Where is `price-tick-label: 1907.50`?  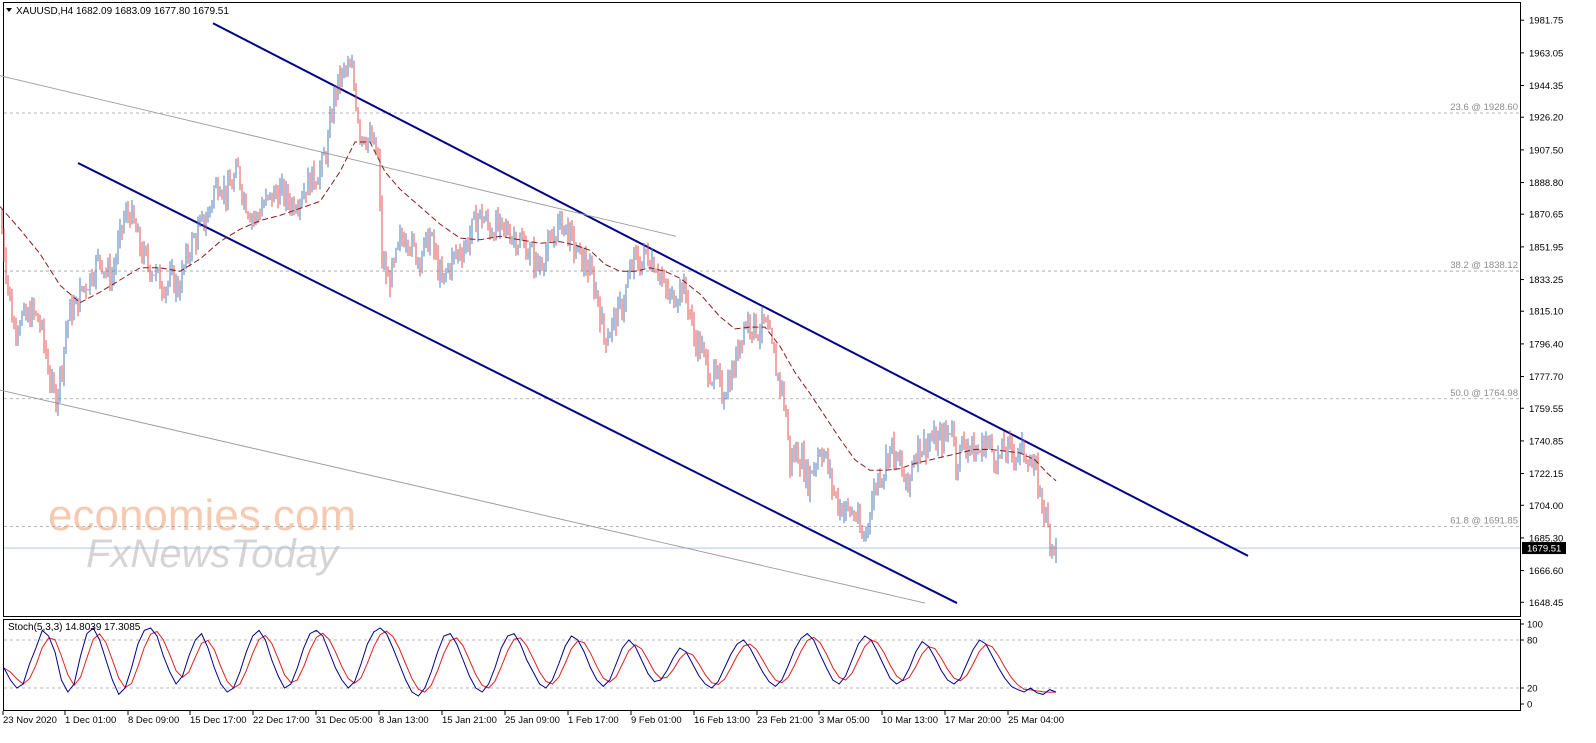
price-tick-label: 1907.50 is located at coordinates (1546, 150).